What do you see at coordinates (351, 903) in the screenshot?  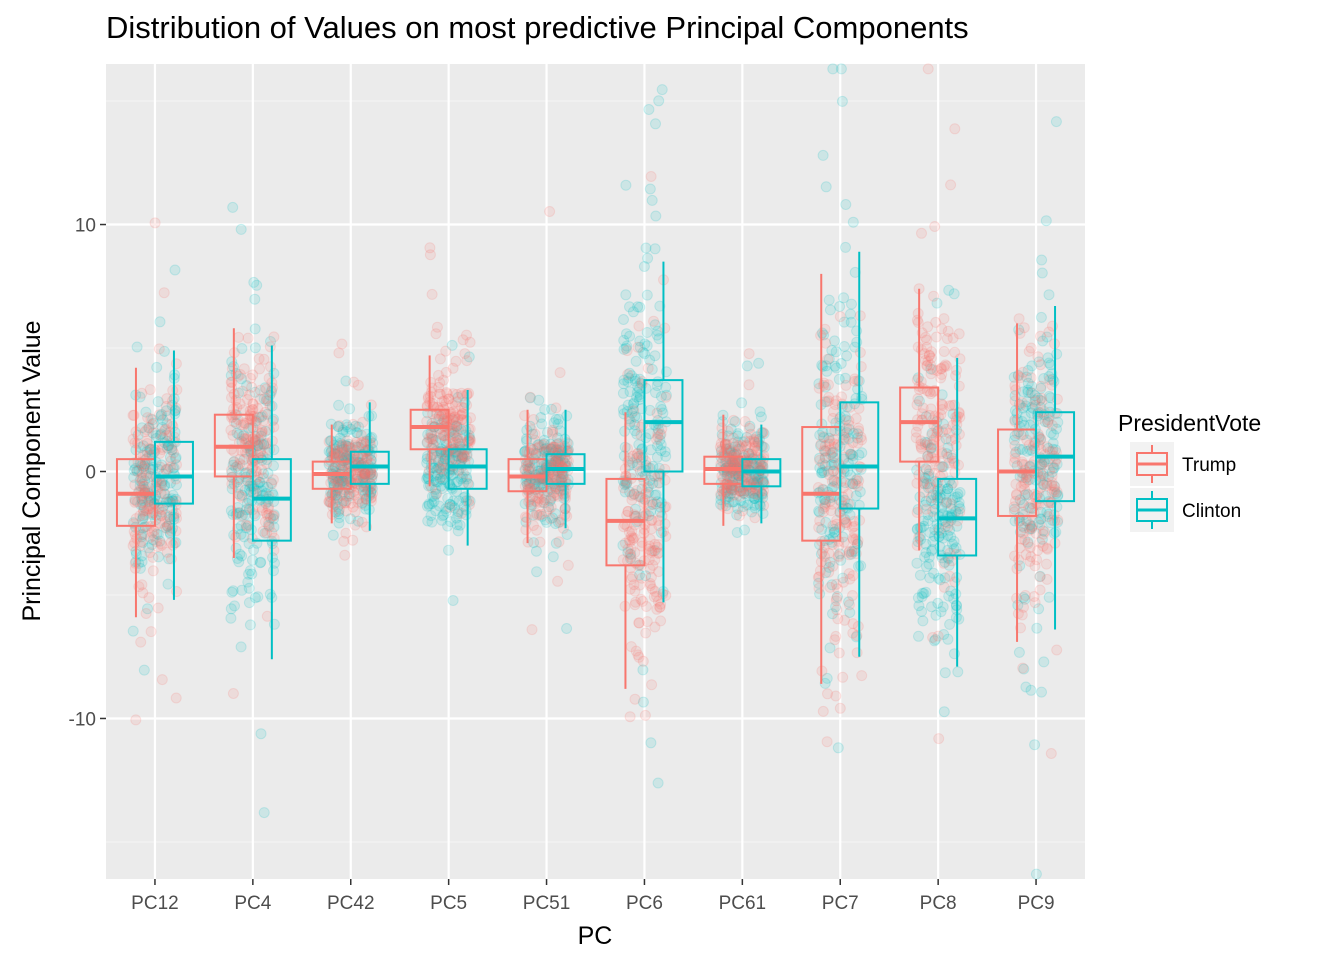 I see `x-tick-label: PC42` at bounding box center [351, 903].